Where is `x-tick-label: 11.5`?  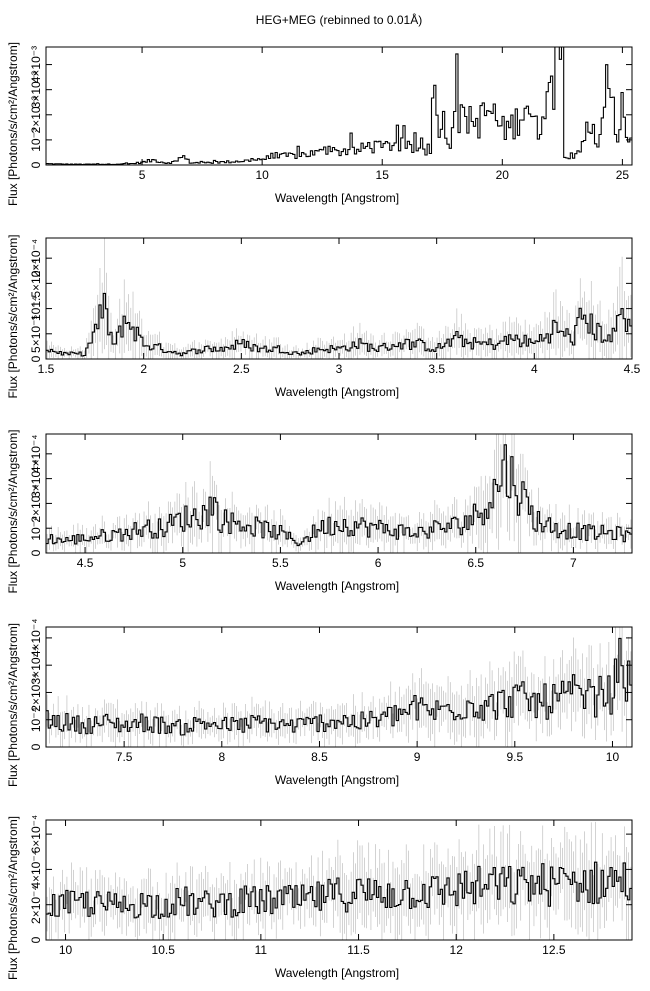 x-tick-label: 11.5 is located at coordinates (358, 950).